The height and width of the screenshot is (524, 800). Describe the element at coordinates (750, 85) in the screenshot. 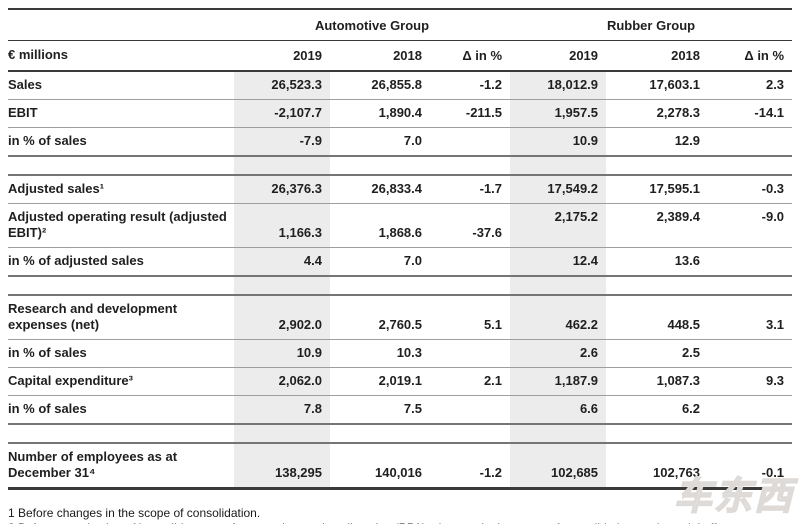

I see `value-cell: 2.3` at that location.